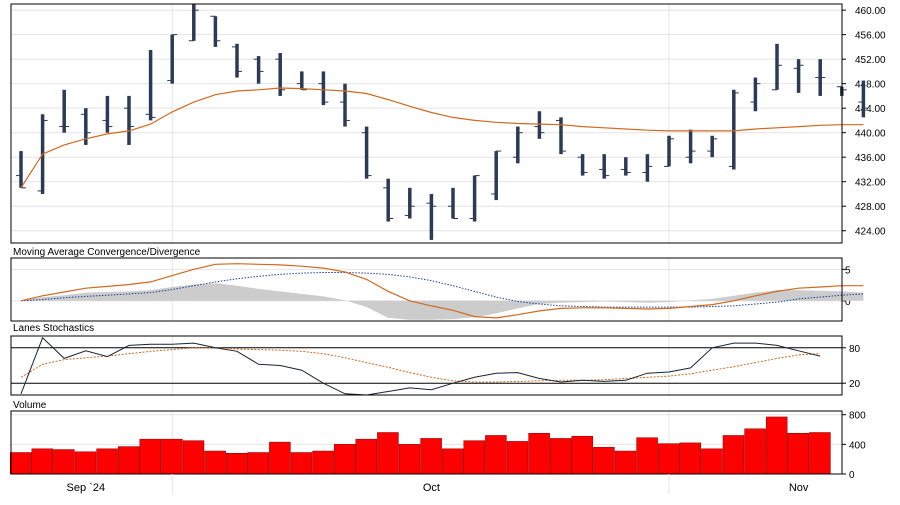 The height and width of the screenshot is (505, 900). I want to click on stoch-k-line, so click(420, 366).